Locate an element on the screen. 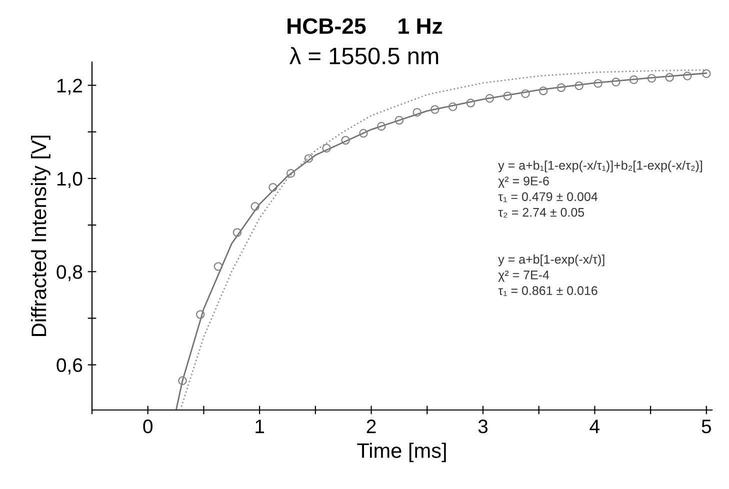  x-tick-label: 2 is located at coordinates (371, 427).